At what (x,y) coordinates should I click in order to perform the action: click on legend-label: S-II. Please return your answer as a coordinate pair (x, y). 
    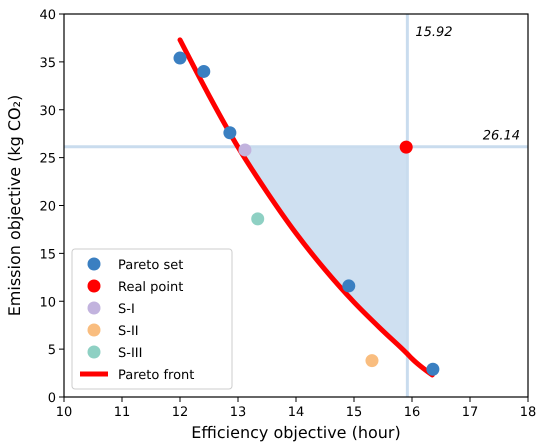
    Looking at the image, I should click on (128, 331).